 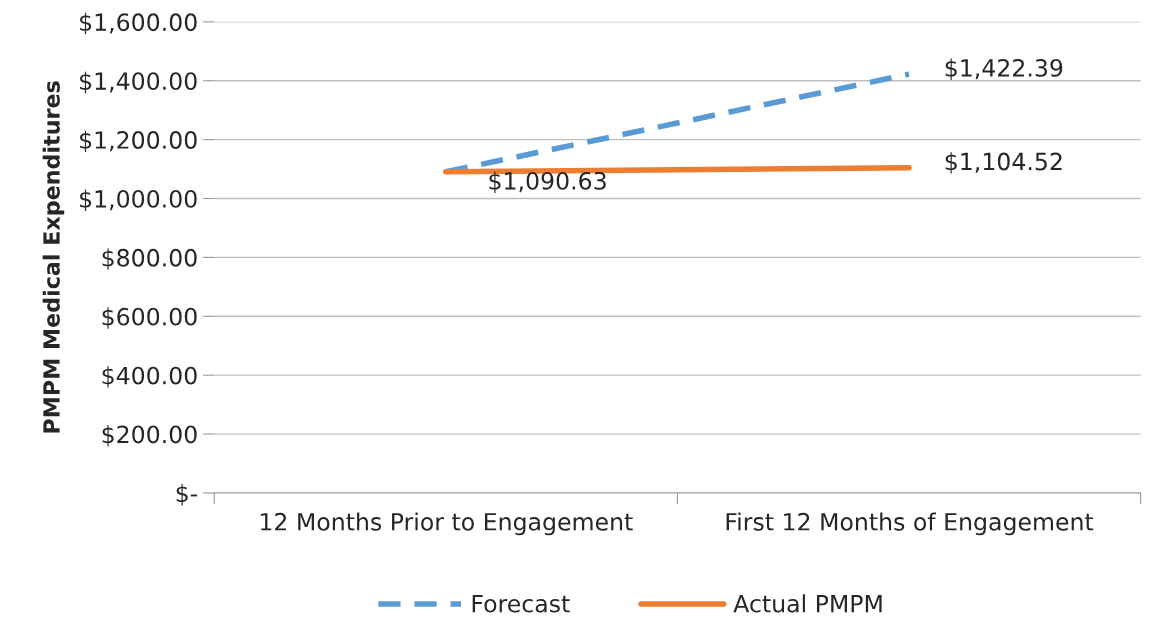 What do you see at coordinates (187, 494) in the screenshot?
I see `y-tick-label: $-` at bounding box center [187, 494].